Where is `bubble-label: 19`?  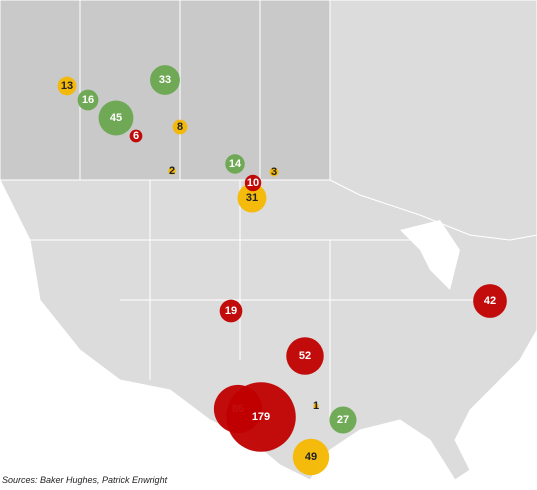 bubble-label: 19 is located at coordinates (231, 311).